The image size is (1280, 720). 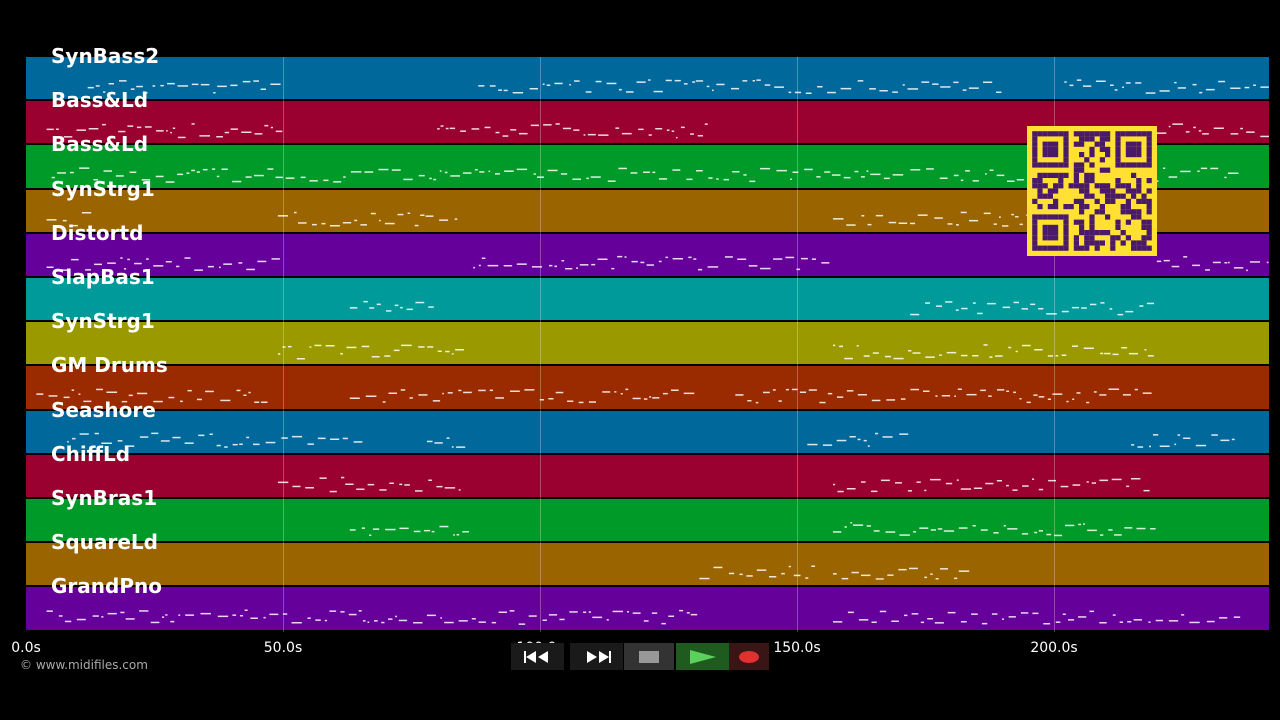 I want to click on fast-forward-button, so click(x=596, y=656).